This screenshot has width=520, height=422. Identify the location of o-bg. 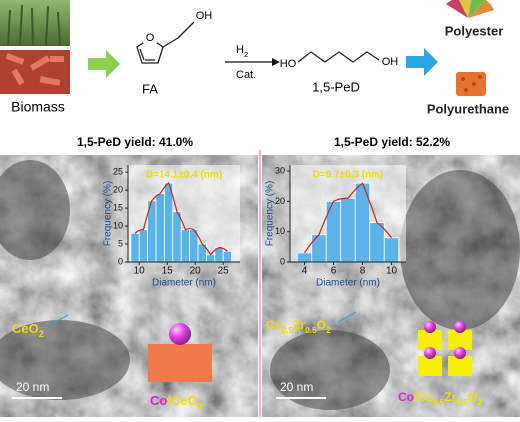
(150, 38).